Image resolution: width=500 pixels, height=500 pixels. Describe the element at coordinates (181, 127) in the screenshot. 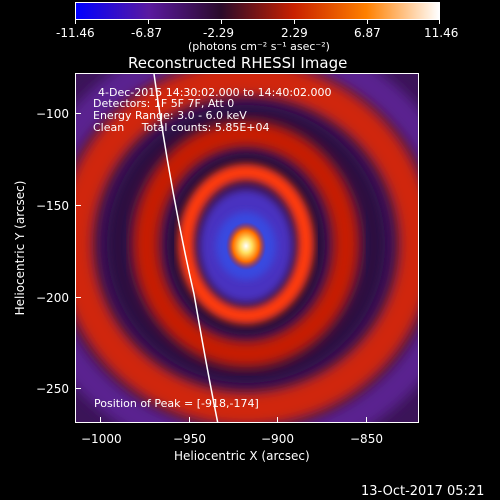

I see `annotation-method: Clean Total counts: 5.85E+04` at that location.